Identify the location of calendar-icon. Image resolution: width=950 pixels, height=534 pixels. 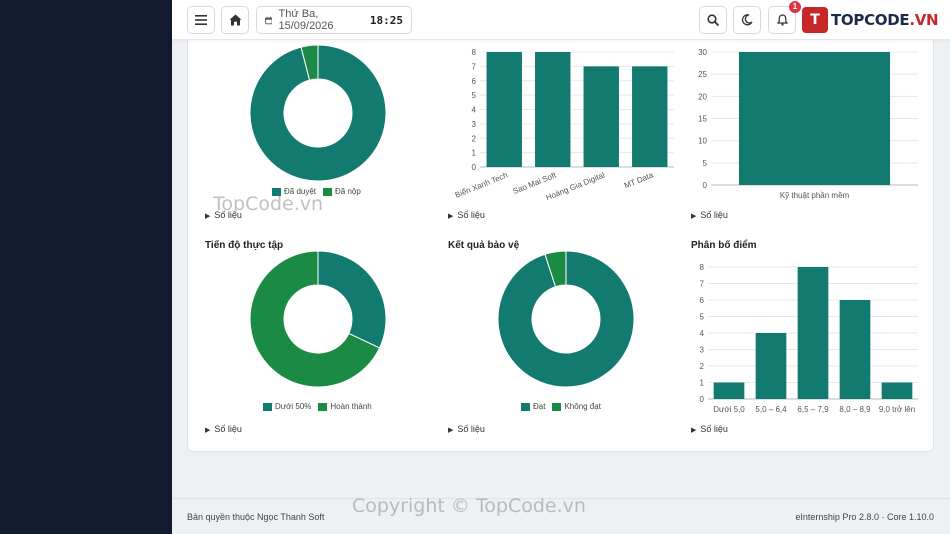
(269, 20).